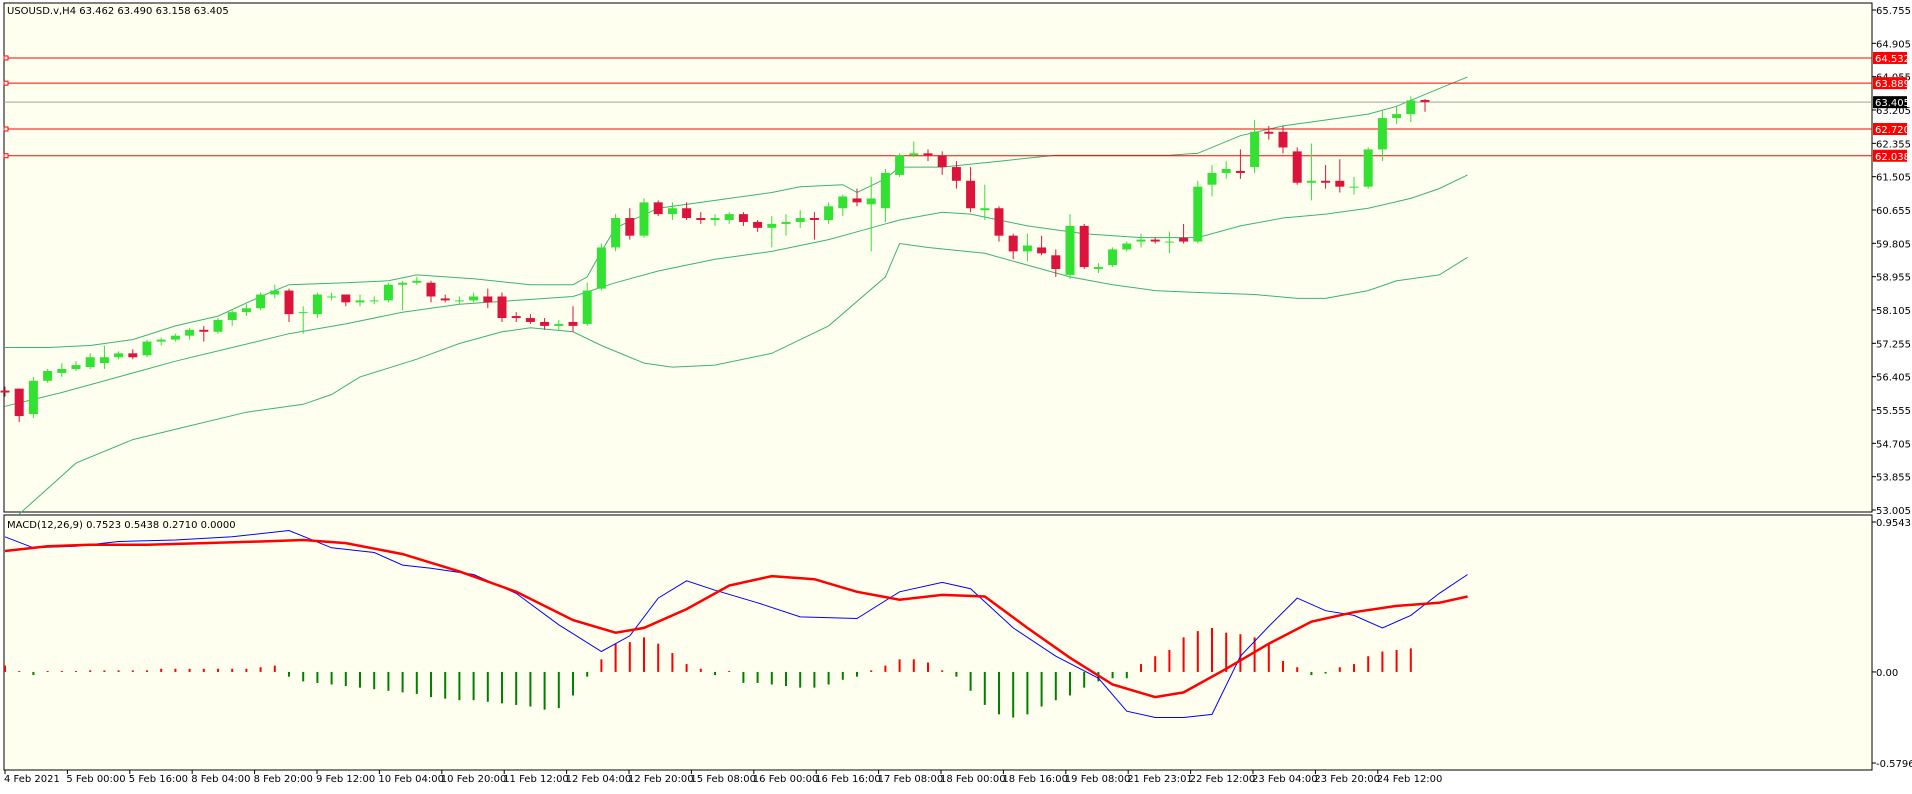  Describe the element at coordinates (1887, 673) in the screenshot. I see `macd-axis-label: 0.00` at that location.